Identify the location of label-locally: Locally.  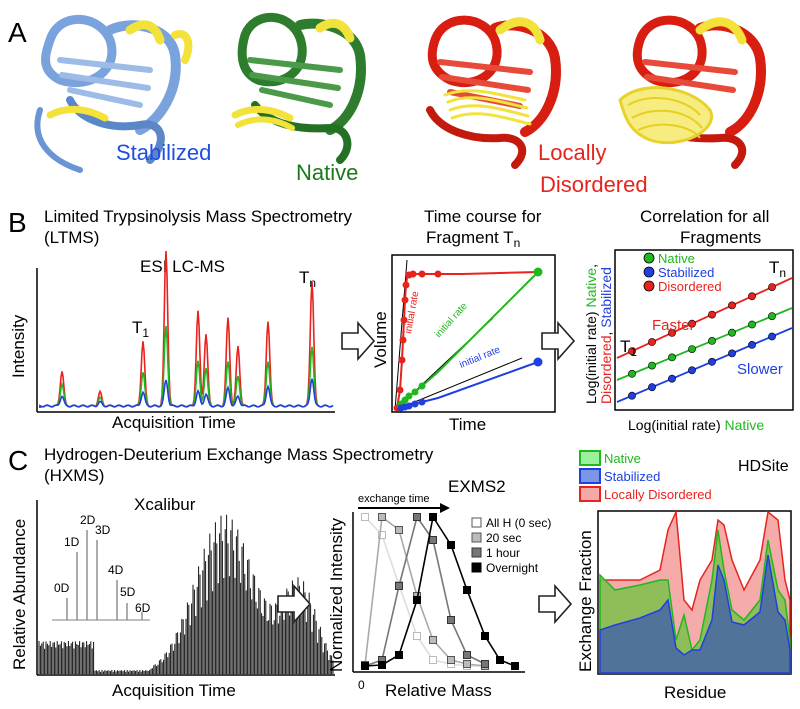
(572, 152).